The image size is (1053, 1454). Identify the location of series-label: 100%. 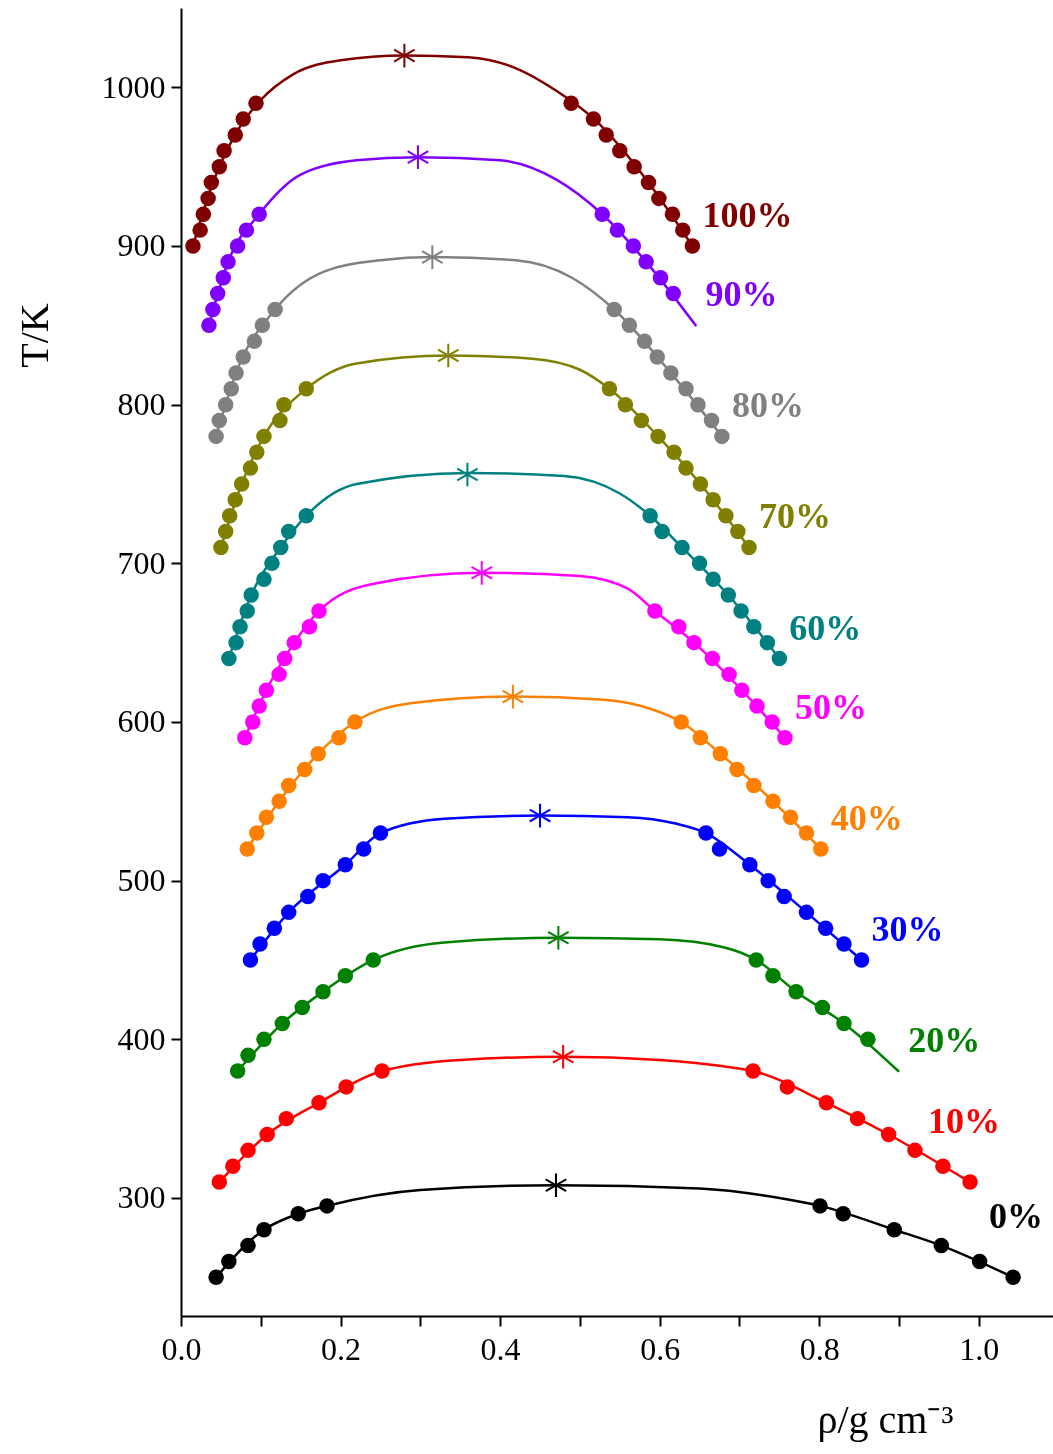
(747, 214).